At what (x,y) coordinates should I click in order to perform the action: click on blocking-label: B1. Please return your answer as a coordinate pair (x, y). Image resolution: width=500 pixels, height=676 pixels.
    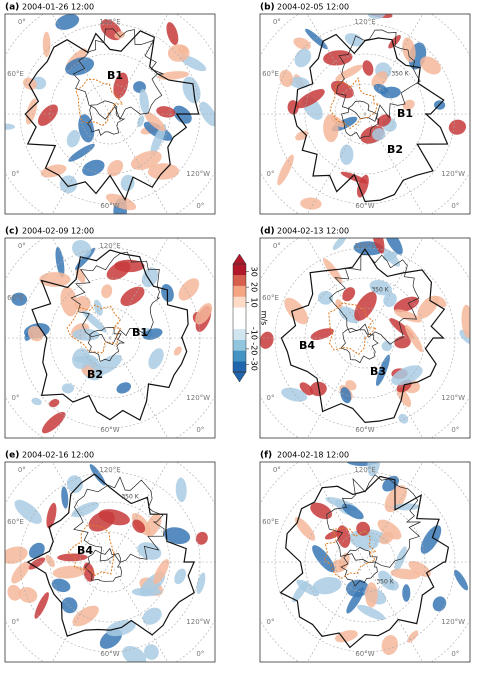
    Looking at the image, I should click on (140, 332).